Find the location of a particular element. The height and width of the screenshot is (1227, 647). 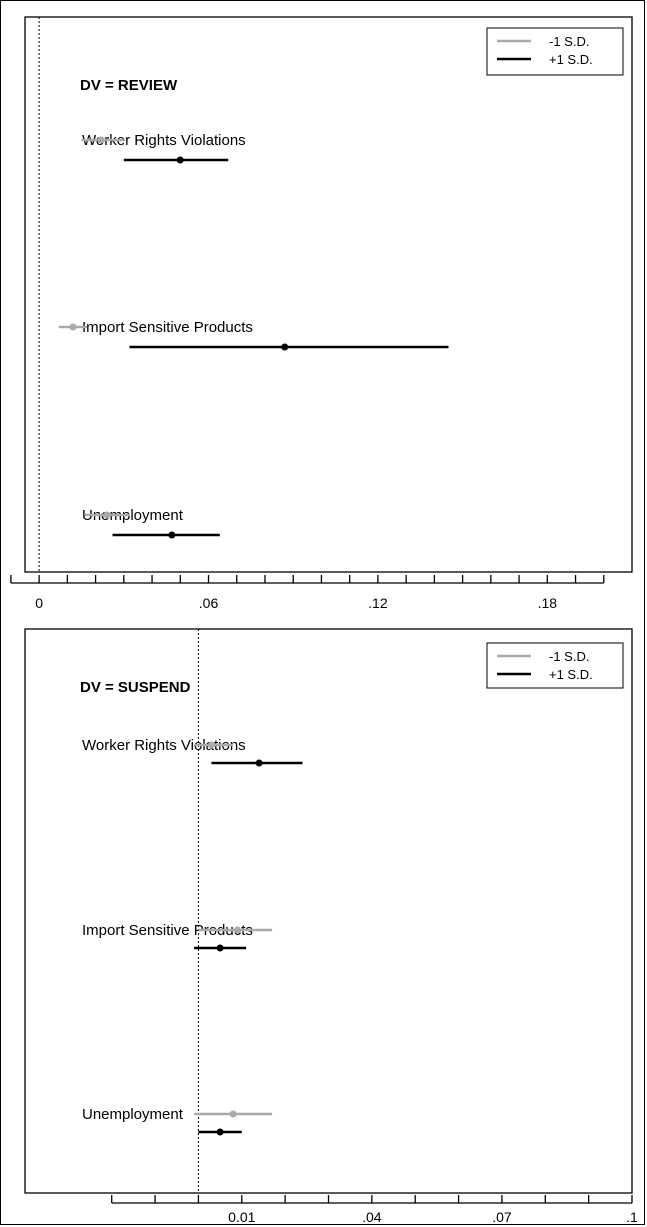

tick-label: .18 is located at coordinates (548, 603).